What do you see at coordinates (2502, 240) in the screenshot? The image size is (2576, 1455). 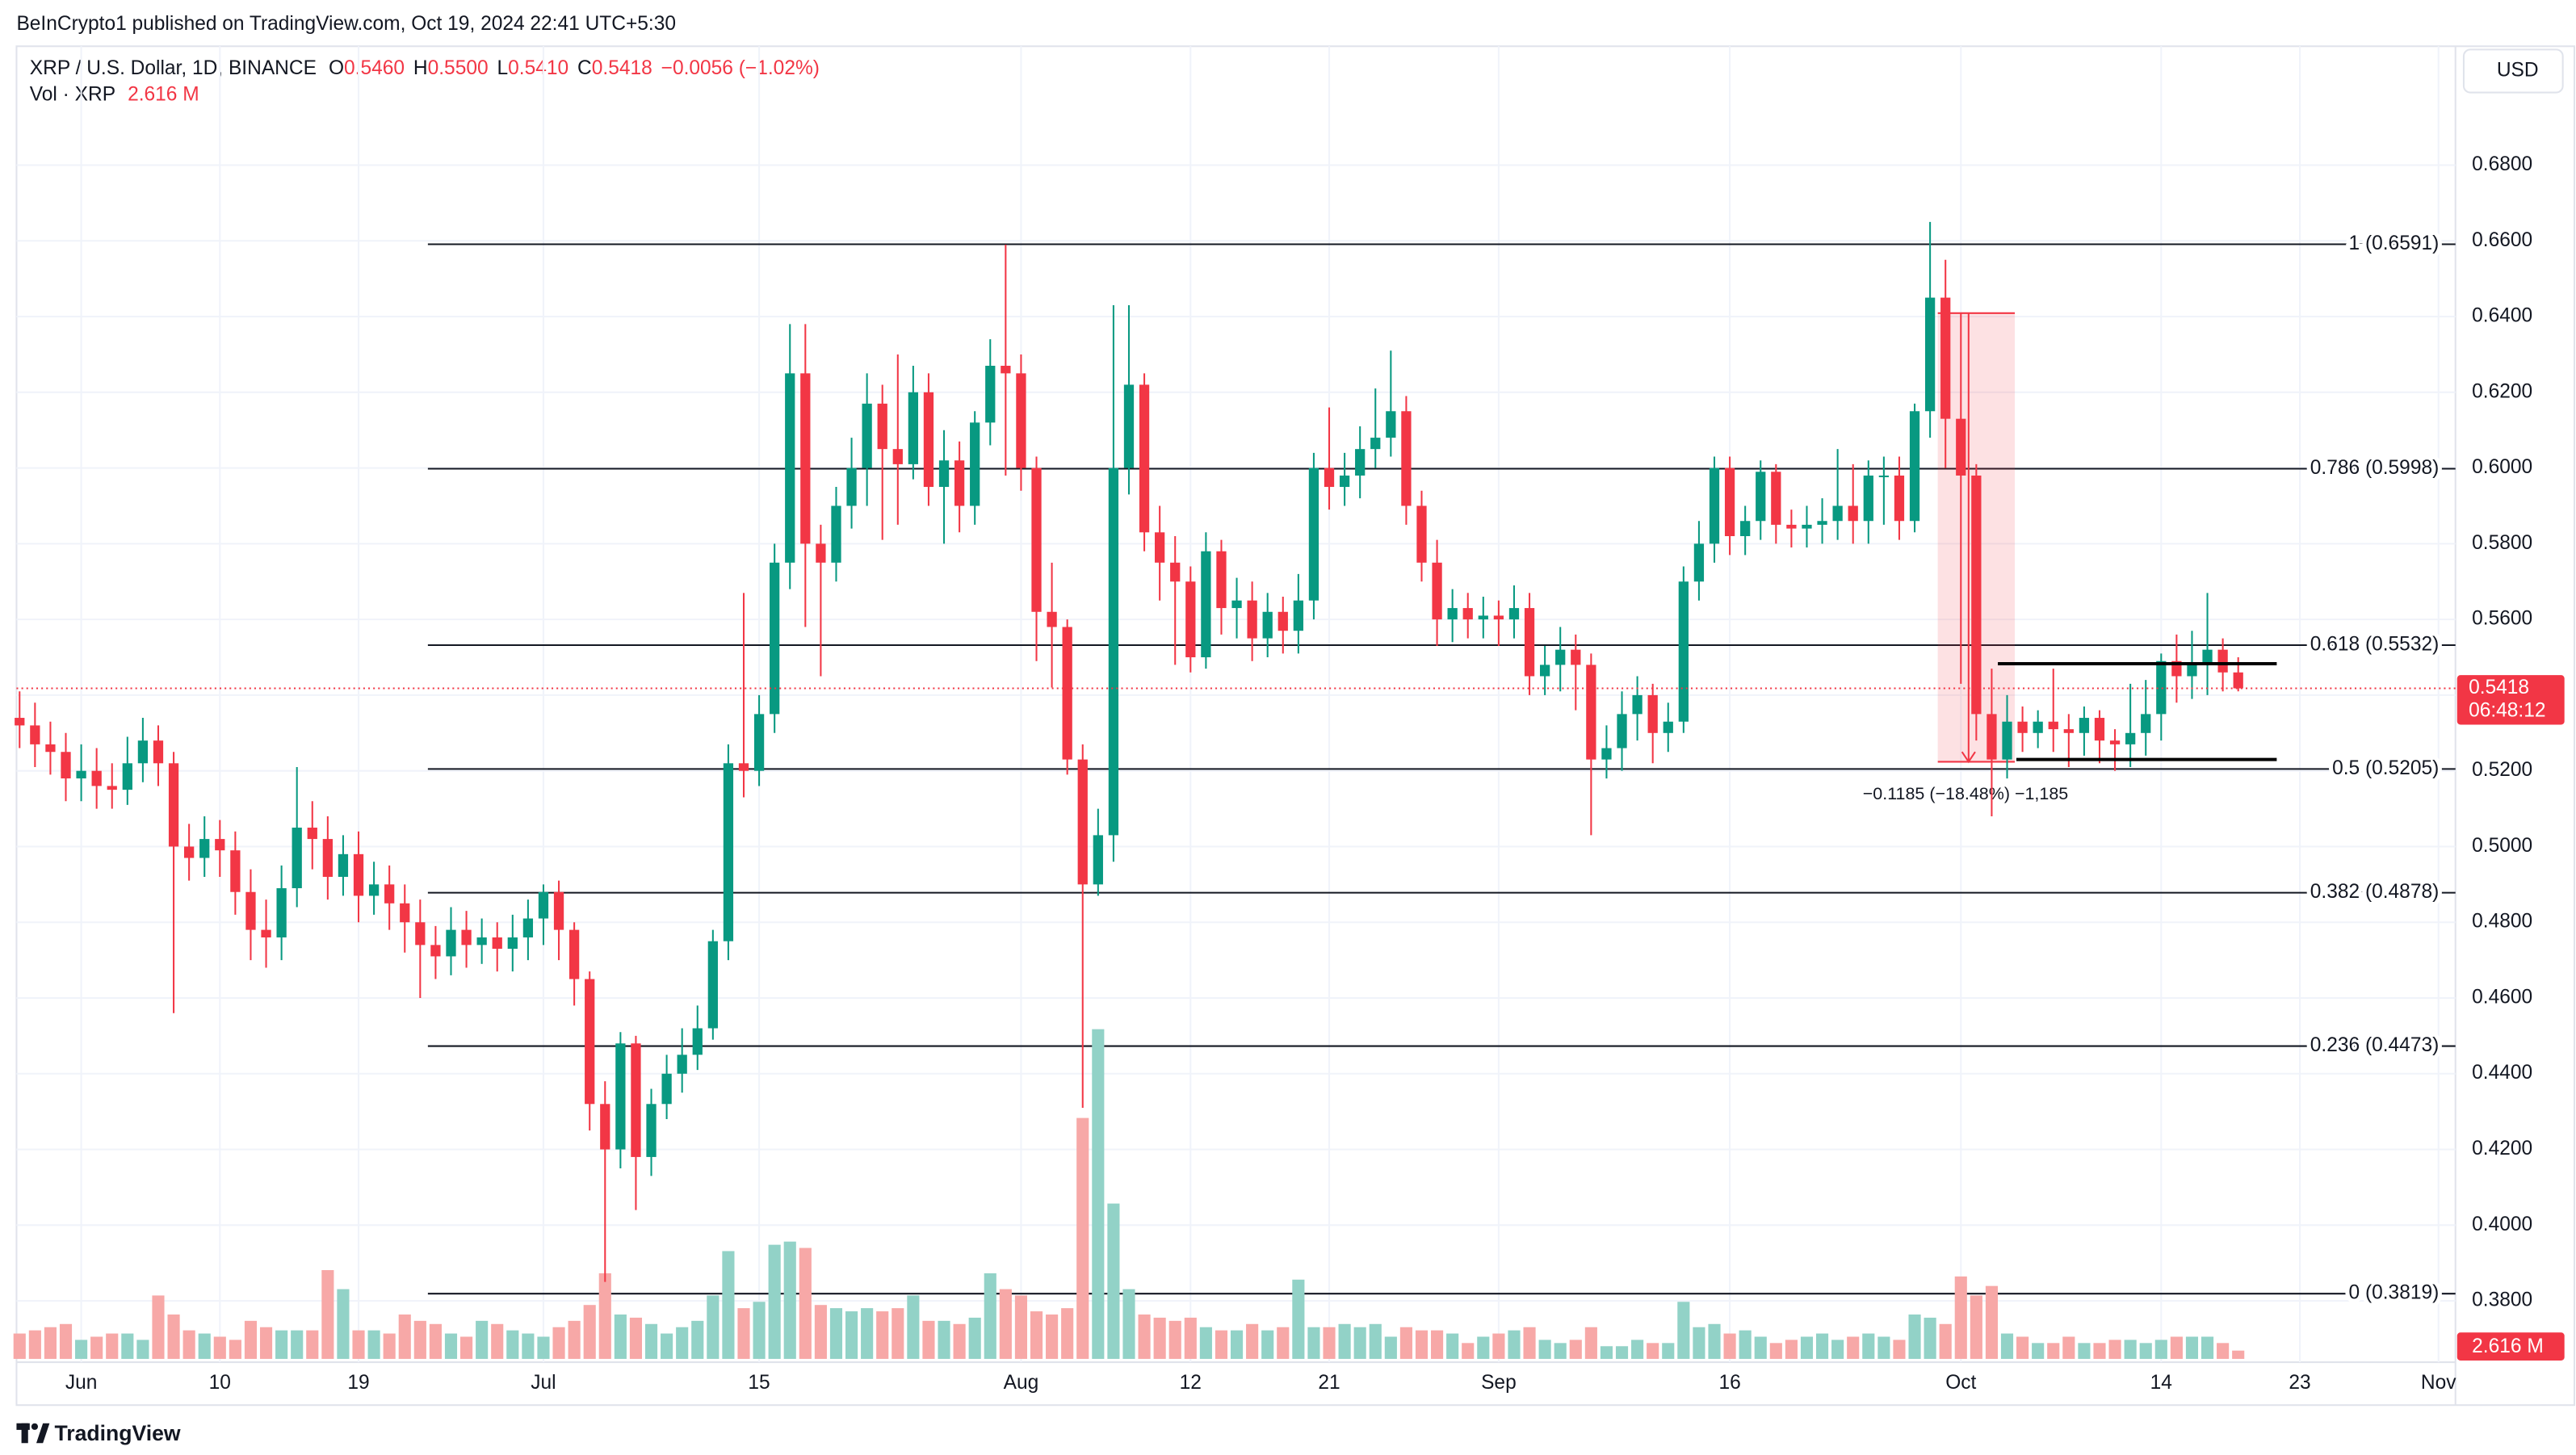 I see `y-tick-label: 0.6600` at bounding box center [2502, 240].